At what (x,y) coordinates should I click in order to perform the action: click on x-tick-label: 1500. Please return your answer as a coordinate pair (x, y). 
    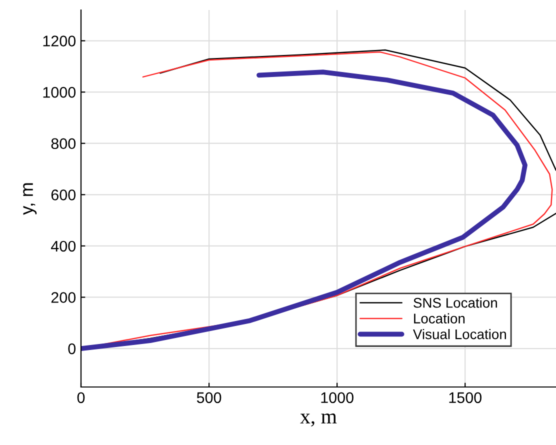
    Looking at the image, I should click on (465, 398).